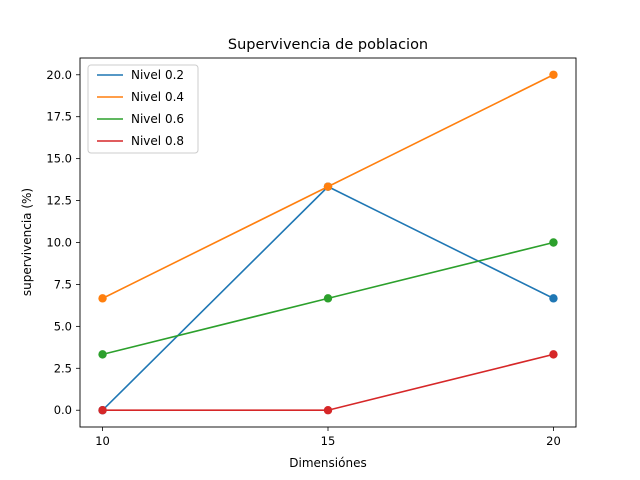 Image resolution: width=640 pixels, height=480 pixels. Describe the element at coordinates (328, 441) in the screenshot. I see `x-tick-label: 15` at that location.